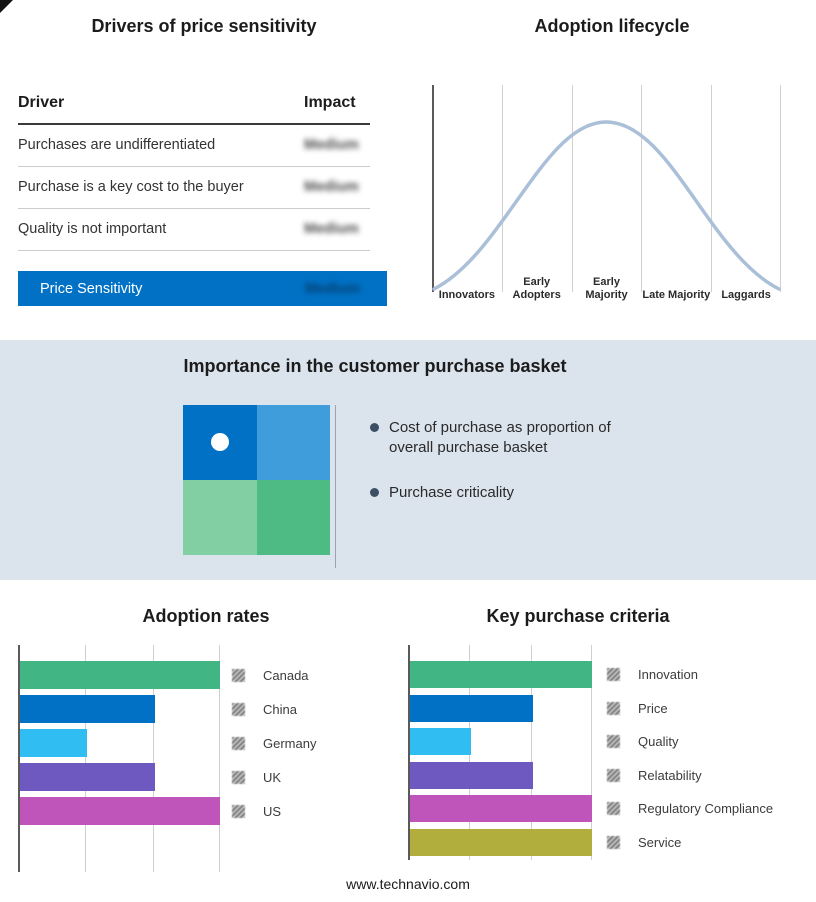 The width and height of the screenshot is (816, 902). What do you see at coordinates (578, 616) in the screenshot?
I see `key-purchase-criteria-title: Key purchase criteria` at bounding box center [578, 616].